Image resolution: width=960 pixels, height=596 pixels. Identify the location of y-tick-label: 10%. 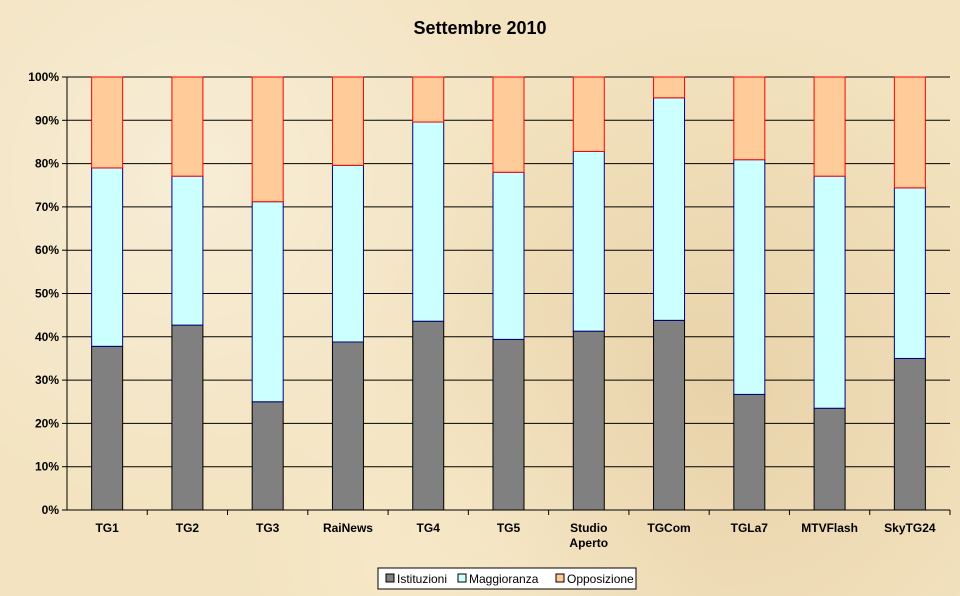
(47, 467).